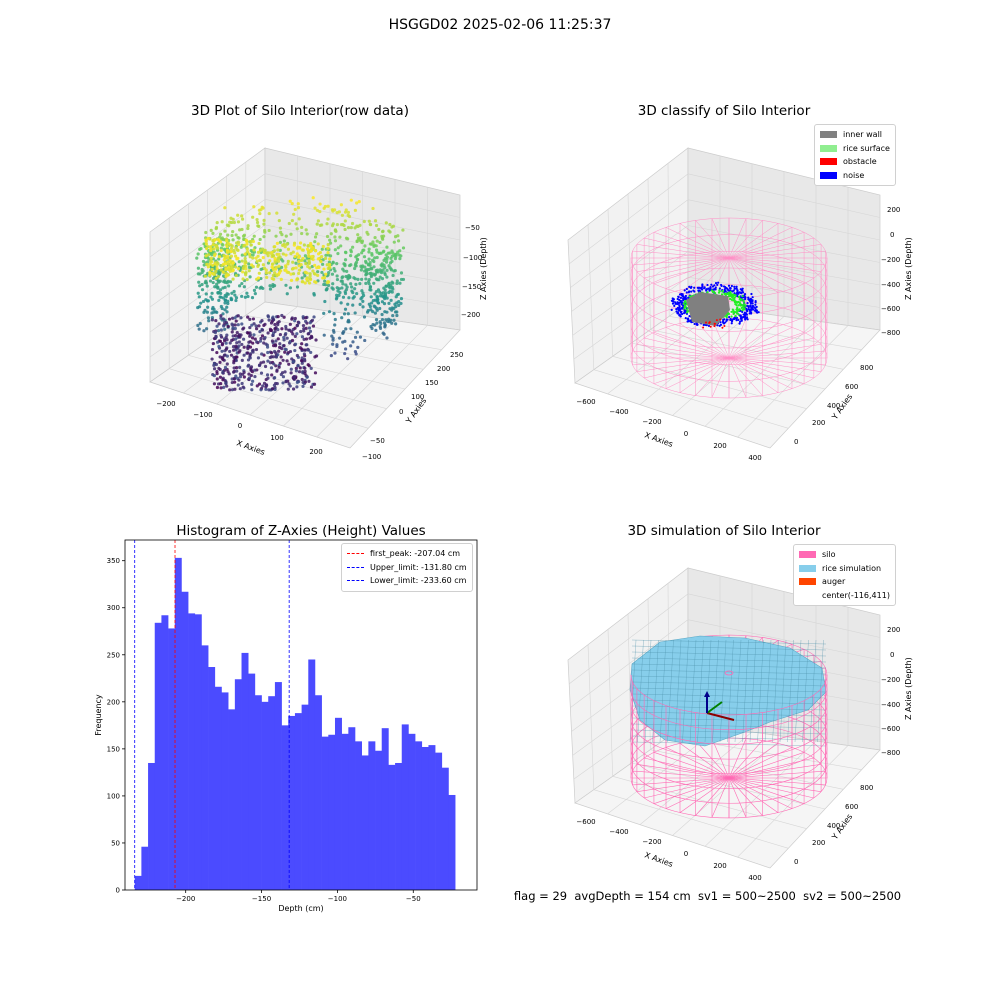  What do you see at coordinates (807, 568) in the screenshot?
I see `legend-swatch` at bounding box center [807, 568].